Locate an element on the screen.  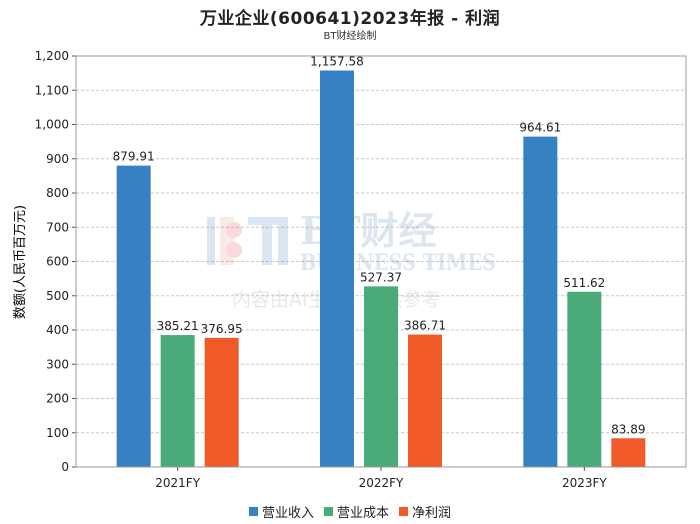
data-label: 385.21 is located at coordinates (178, 326).